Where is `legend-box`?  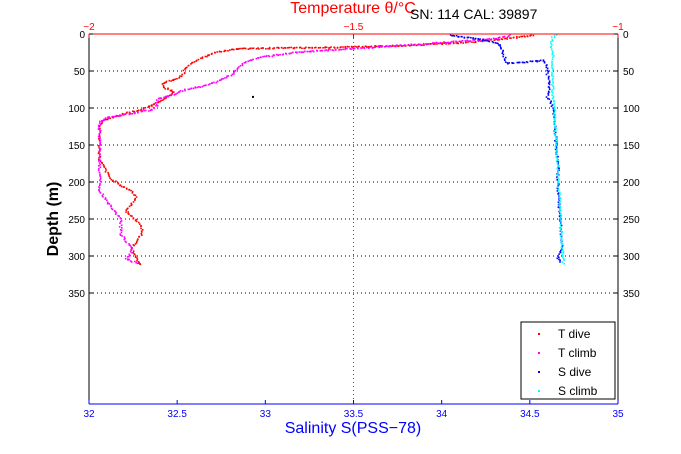 legend-box is located at coordinates (568, 360).